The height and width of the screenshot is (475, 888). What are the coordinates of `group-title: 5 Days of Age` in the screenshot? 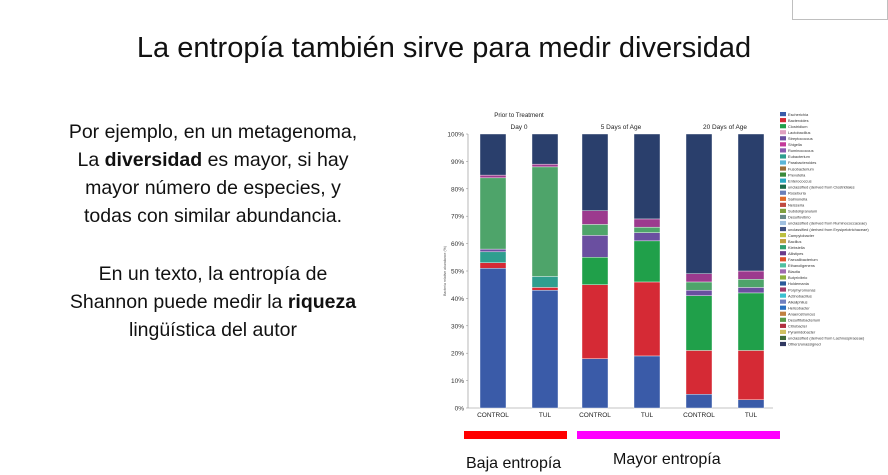 It's located at (621, 127).